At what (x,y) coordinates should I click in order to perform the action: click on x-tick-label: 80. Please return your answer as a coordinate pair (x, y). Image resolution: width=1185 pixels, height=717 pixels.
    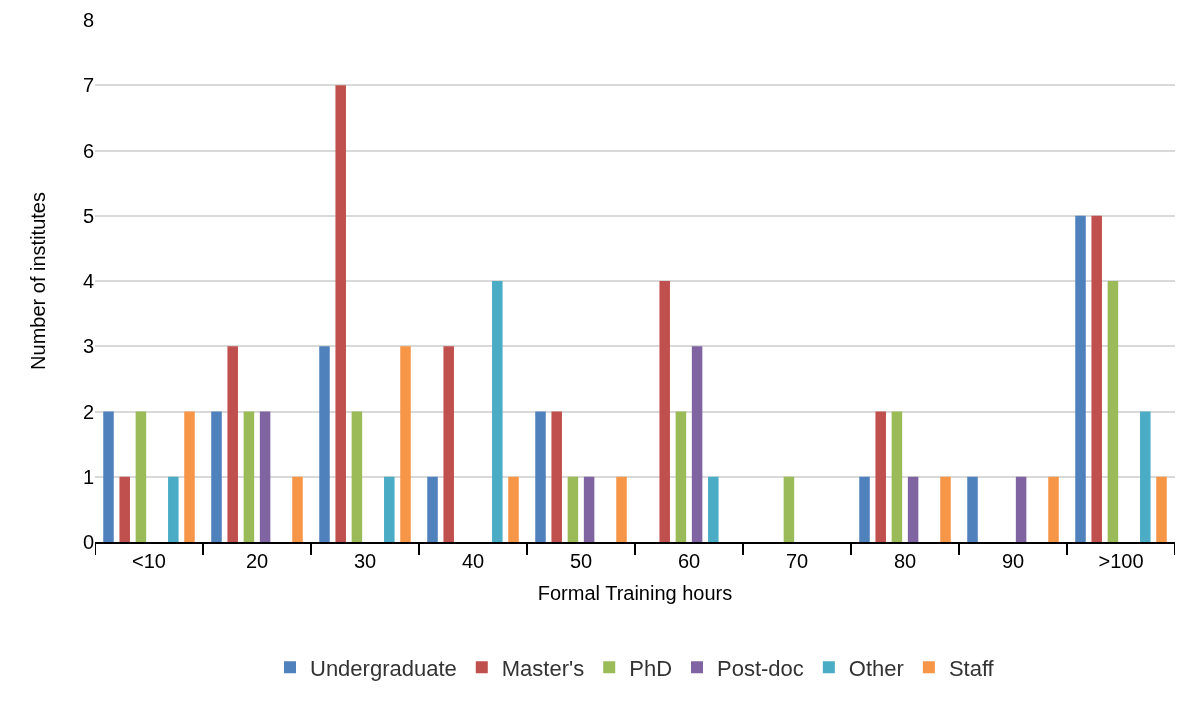
    Looking at the image, I should click on (905, 561).